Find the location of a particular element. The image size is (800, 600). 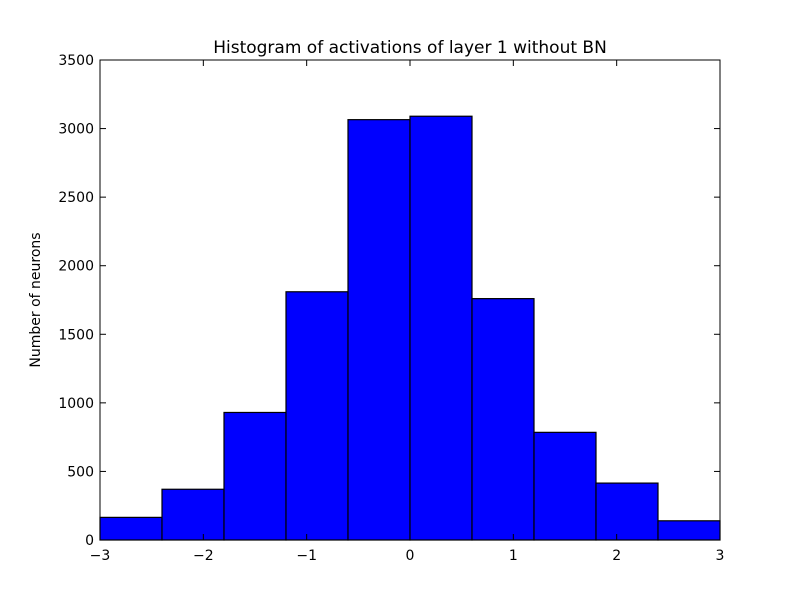

y-tick-label: 1500 is located at coordinates (76, 335).